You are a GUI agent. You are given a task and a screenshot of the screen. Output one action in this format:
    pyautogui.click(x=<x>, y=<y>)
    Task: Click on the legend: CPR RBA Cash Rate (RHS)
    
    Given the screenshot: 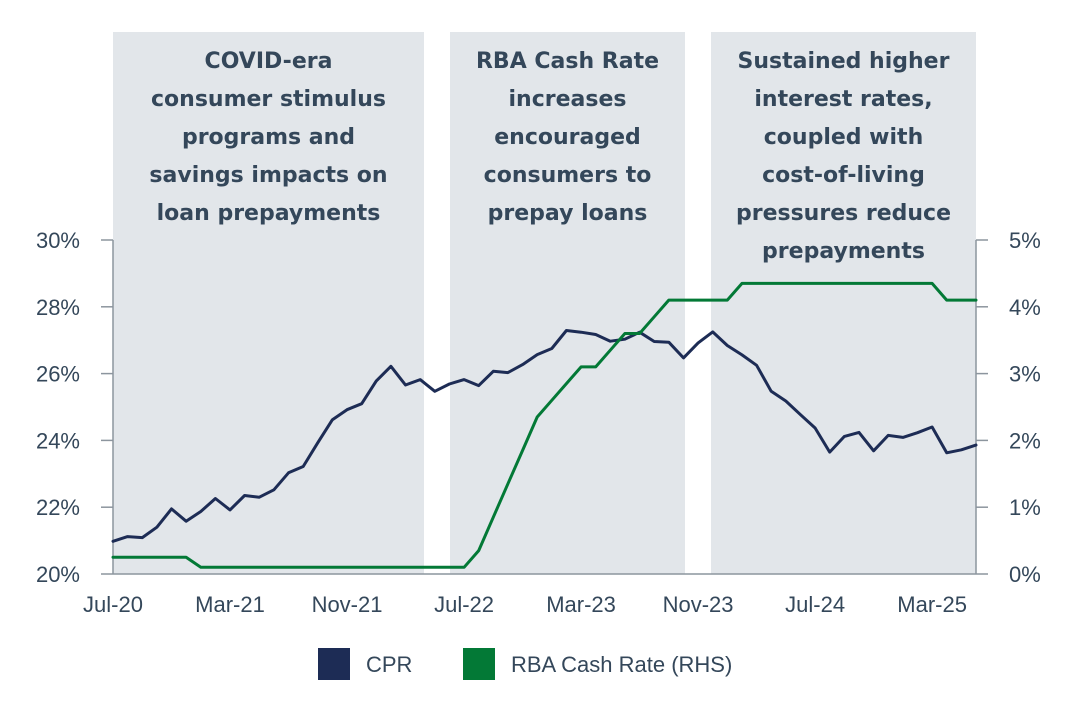 What is the action you would take?
    pyautogui.click(x=525, y=664)
    